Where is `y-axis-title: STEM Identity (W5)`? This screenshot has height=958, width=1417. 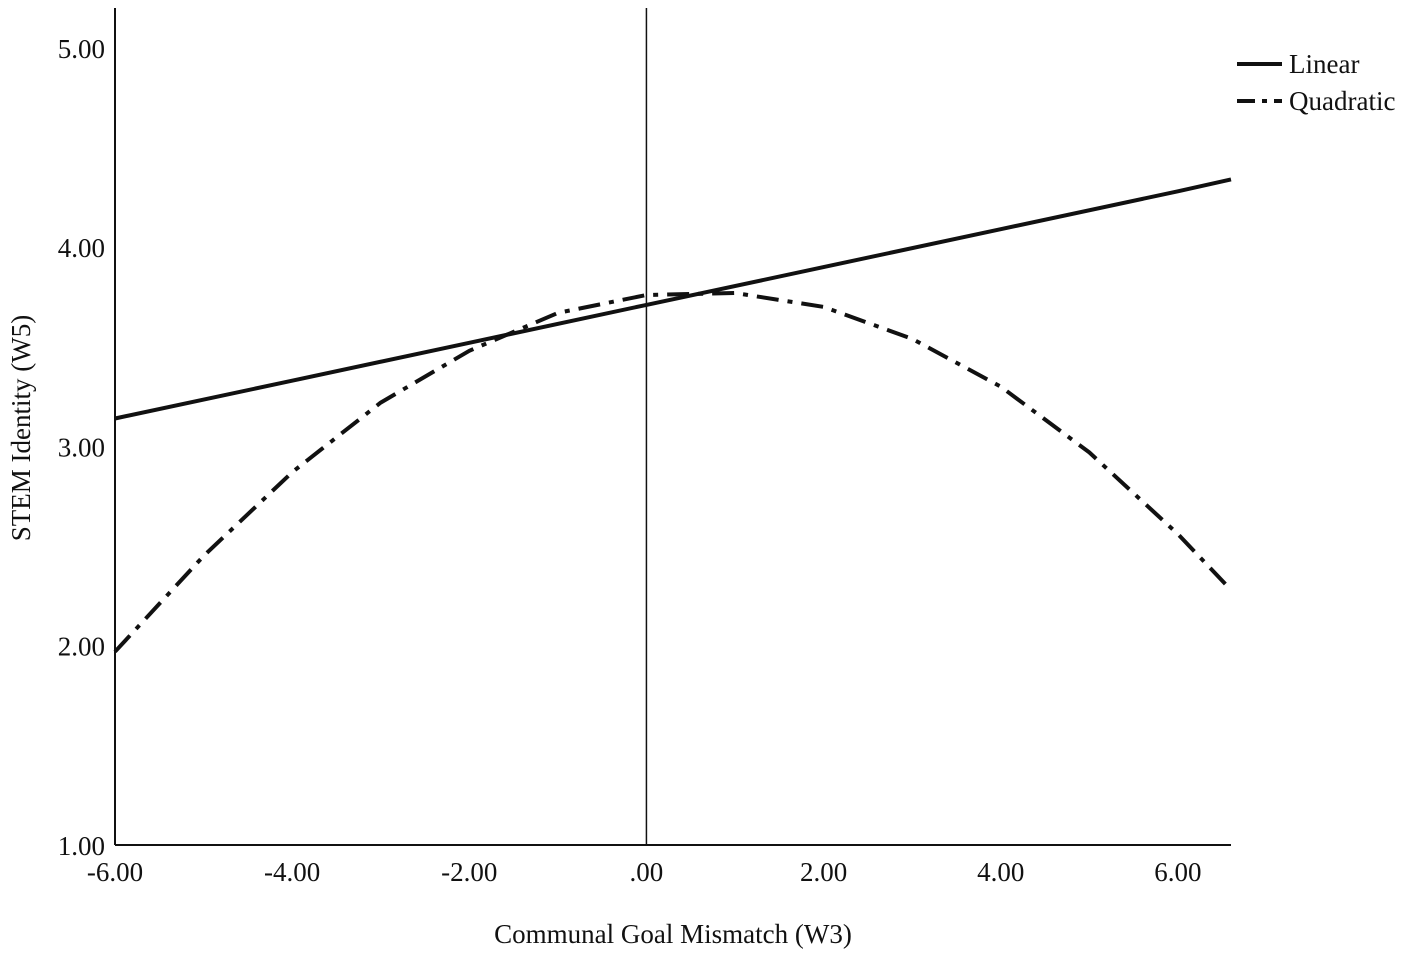
y-axis-title: STEM Identity (W5) is located at coordinates (21, 428).